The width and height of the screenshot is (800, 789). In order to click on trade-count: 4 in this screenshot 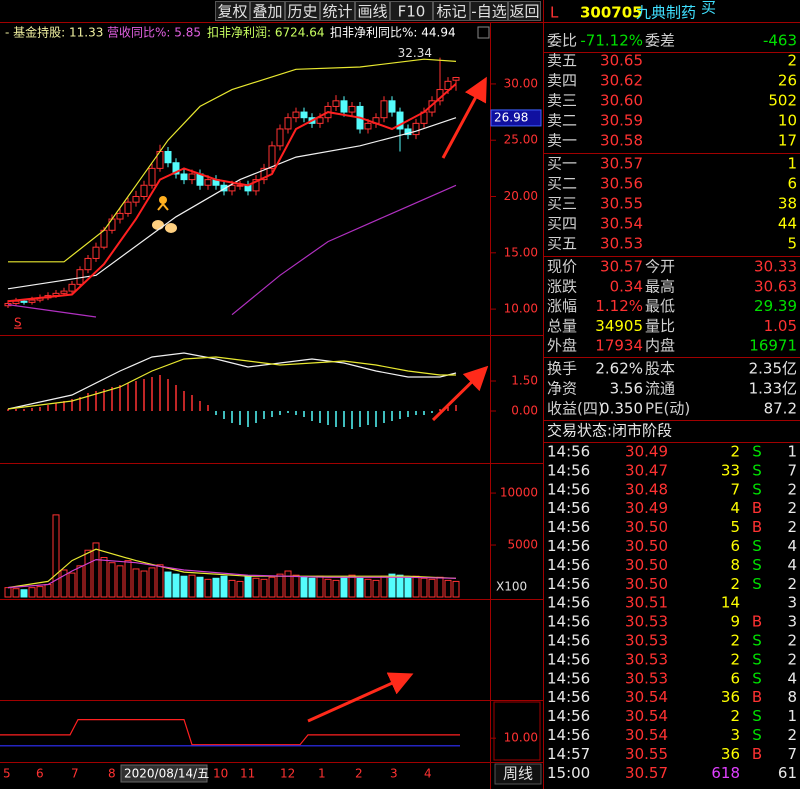, I will do `click(792, 678)`.